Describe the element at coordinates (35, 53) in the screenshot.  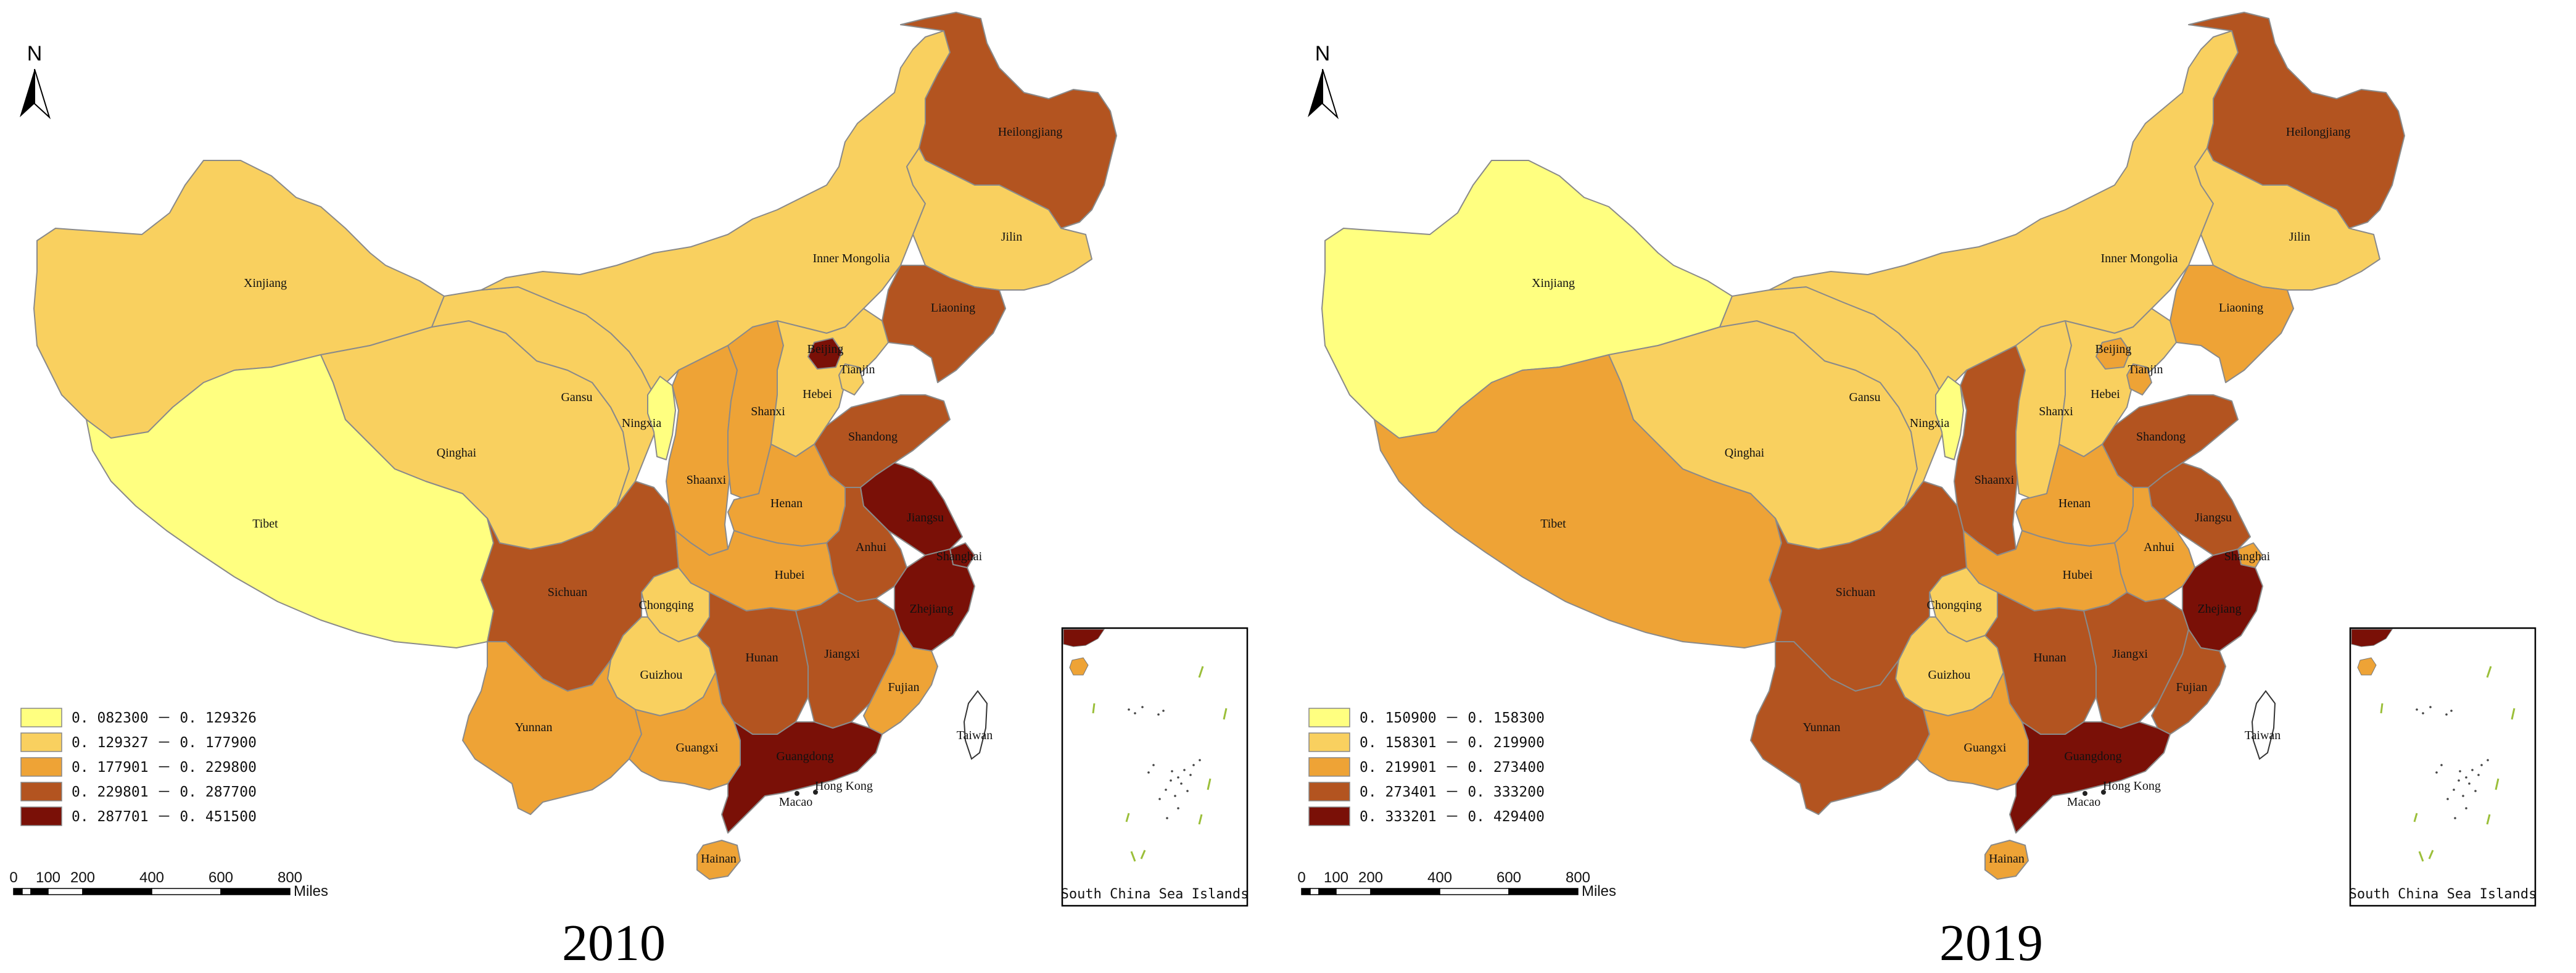
I see `north-letter: N` at that location.